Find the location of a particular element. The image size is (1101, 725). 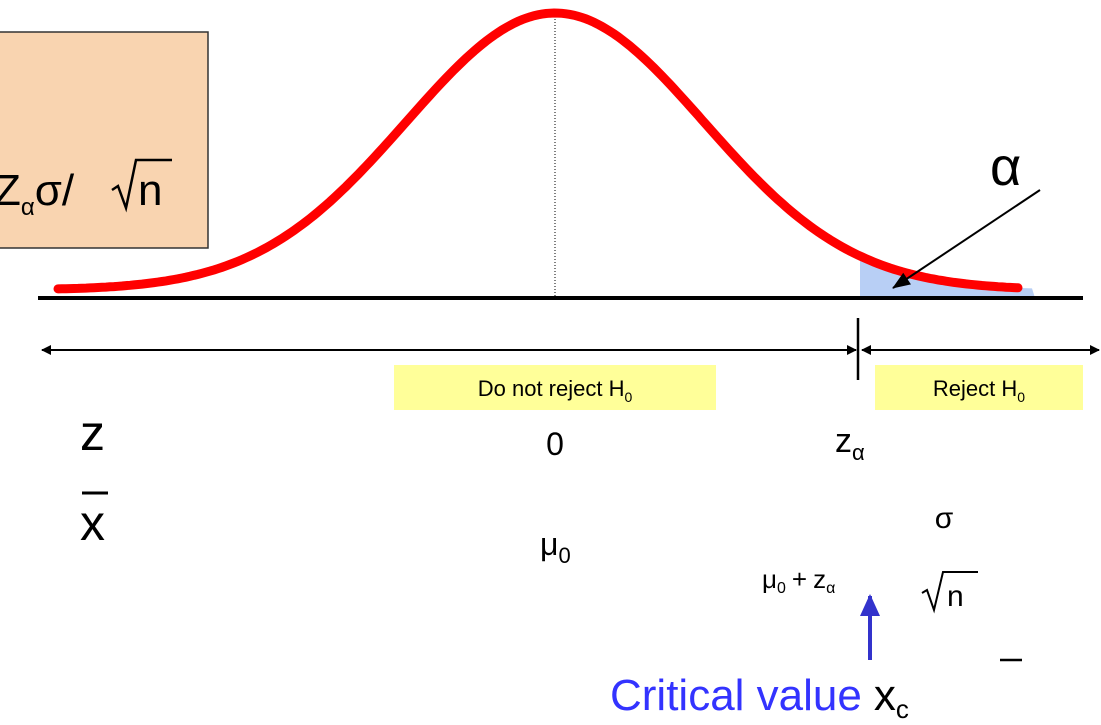

box-radicand: n is located at coordinates (150, 190).